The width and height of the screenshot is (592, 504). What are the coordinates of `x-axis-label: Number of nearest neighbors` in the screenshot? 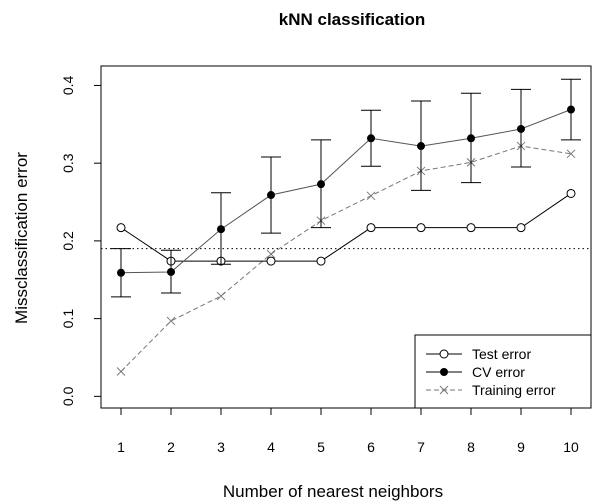 It's located at (333, 491).